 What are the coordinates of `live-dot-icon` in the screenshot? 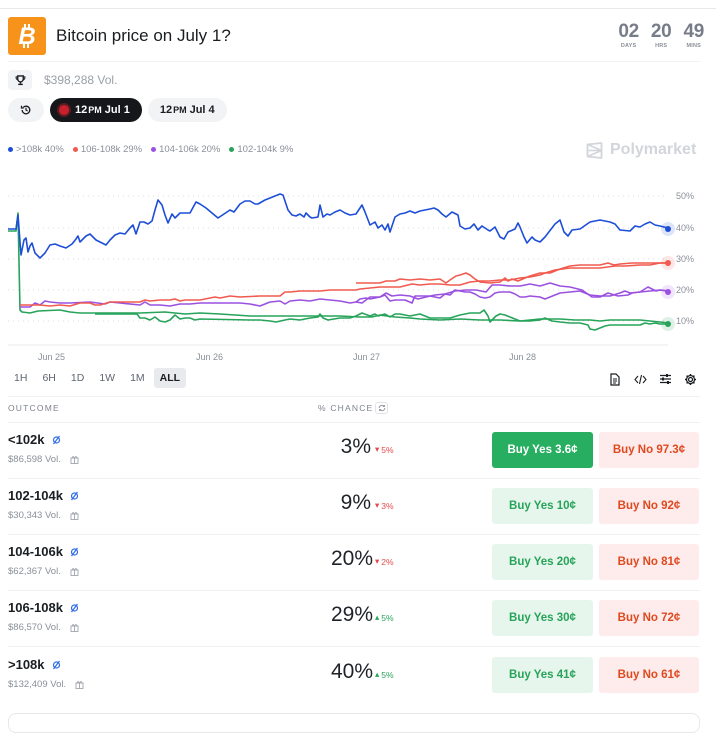 It's located at (64, 110).